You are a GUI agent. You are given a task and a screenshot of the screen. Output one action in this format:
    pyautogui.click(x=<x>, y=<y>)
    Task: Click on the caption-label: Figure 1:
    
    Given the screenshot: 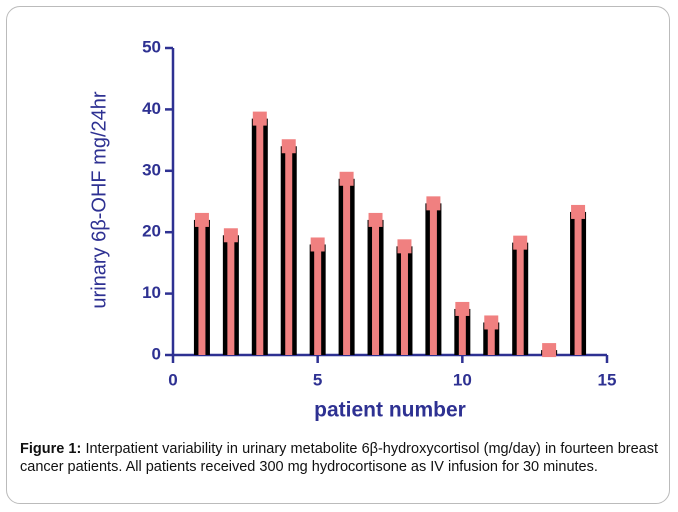 What is the action you would take?
    pyautogui.click(x=51, y=449)
    